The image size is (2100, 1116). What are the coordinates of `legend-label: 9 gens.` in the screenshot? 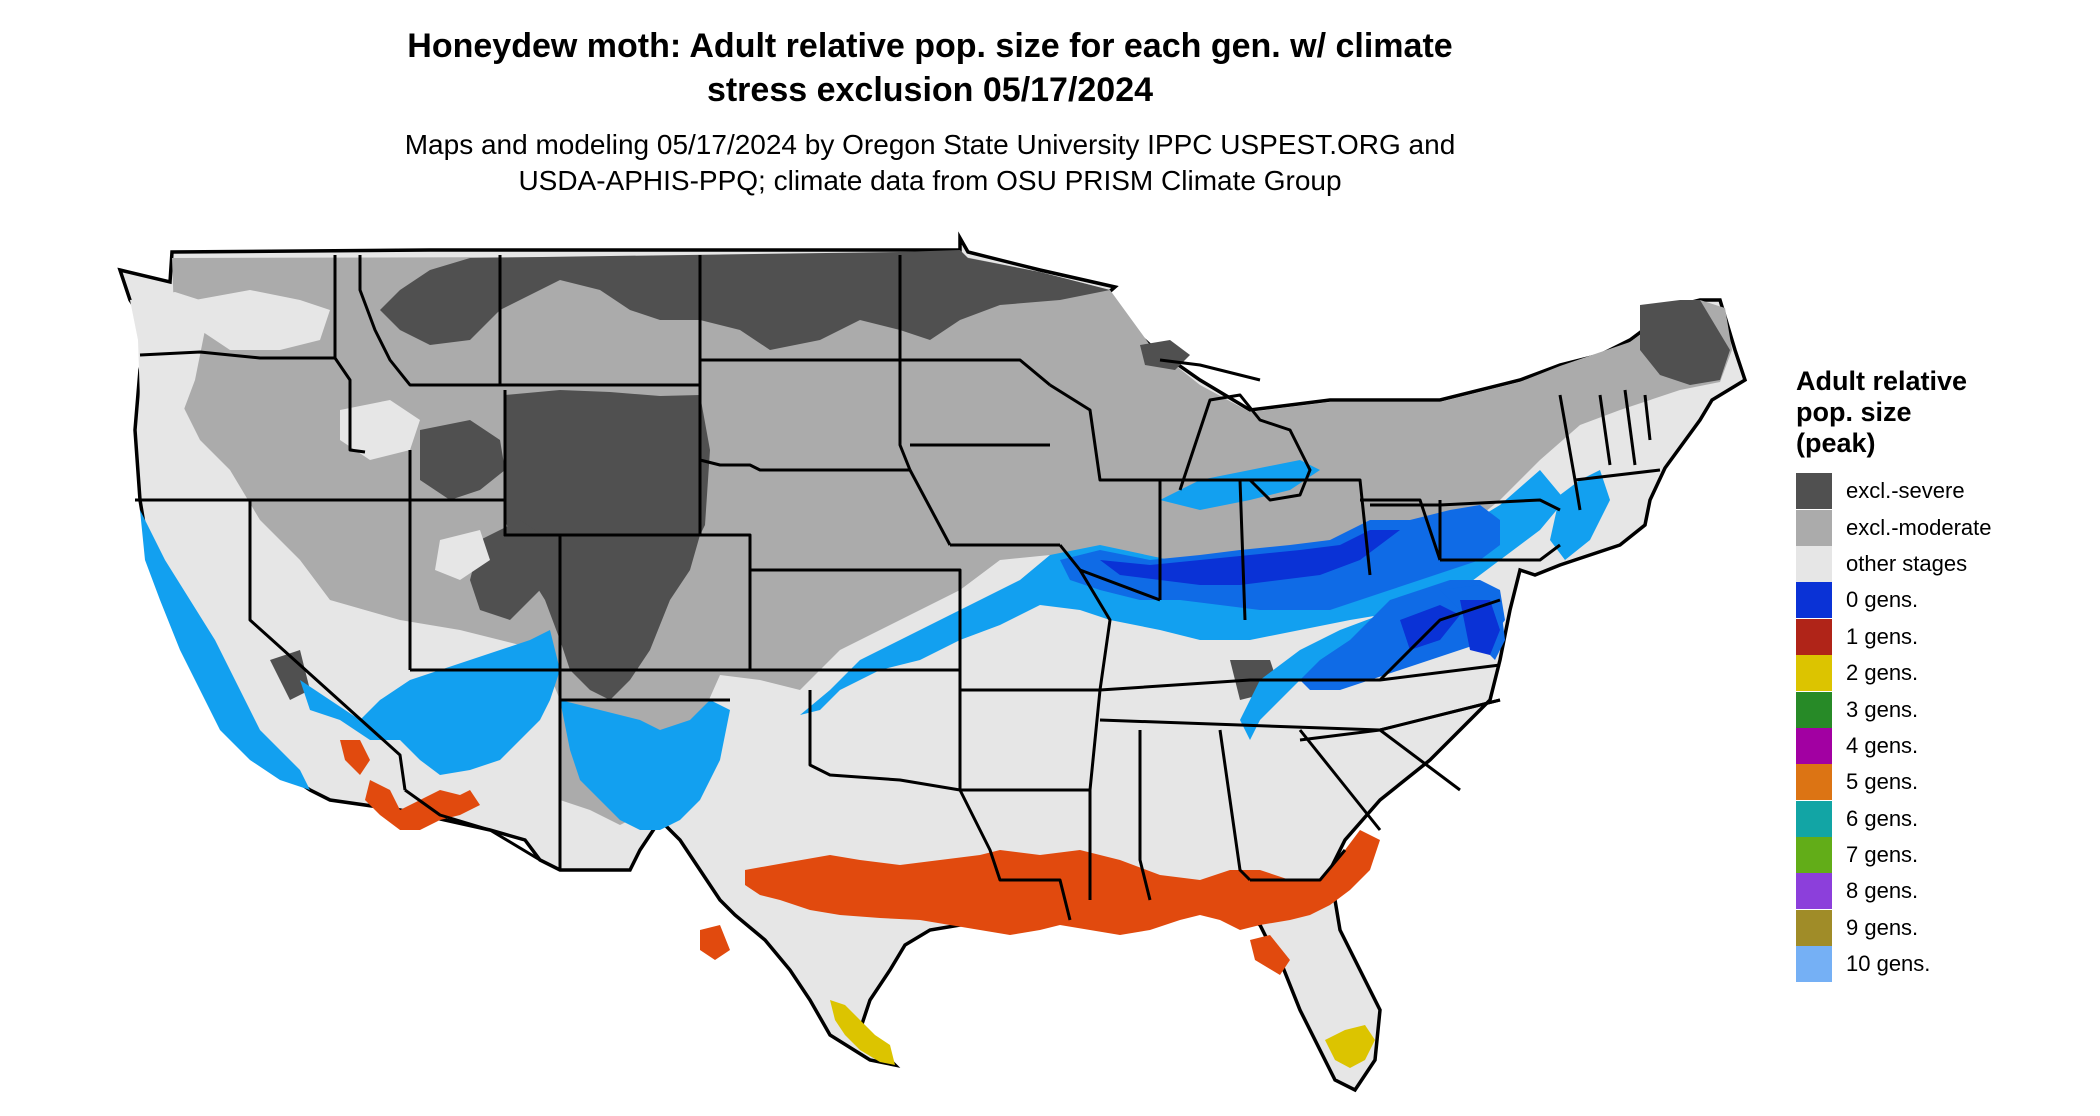 It's located at (1882, 927).